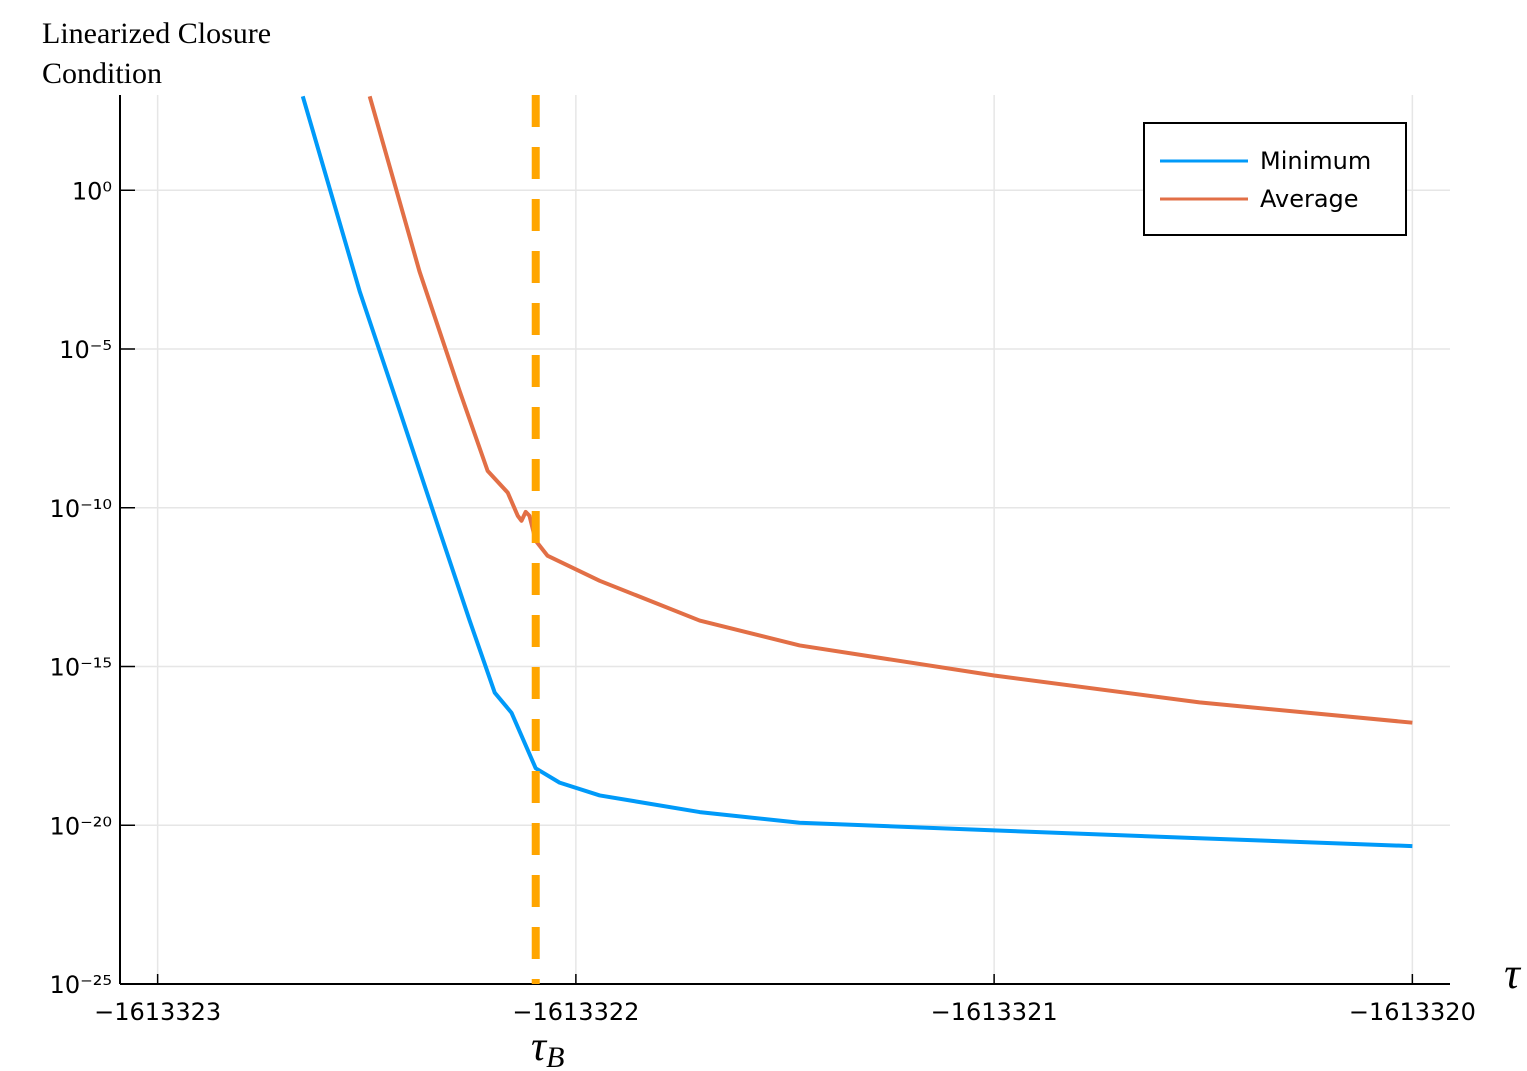 Image resolution: width=1527 pixels, height=1071 pixels. What do you see at coordinates (1513, 973) in the screenshot?
I see `x-axis-label: τ` at bounding box center [1513, 973].